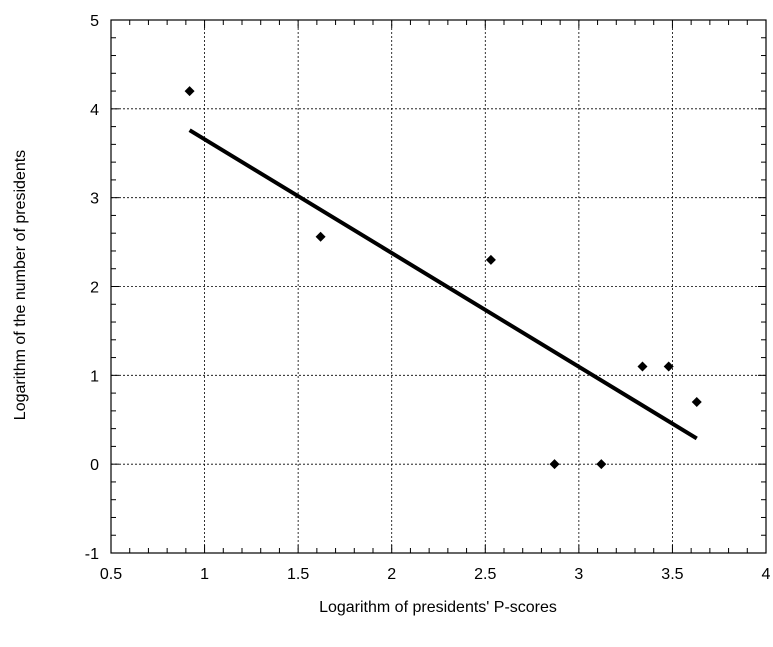  Describe the element at coordinates (438, 607) in the screenshot. I see `x-axis-title: Logarithm of presidents' P-scores` at that location.